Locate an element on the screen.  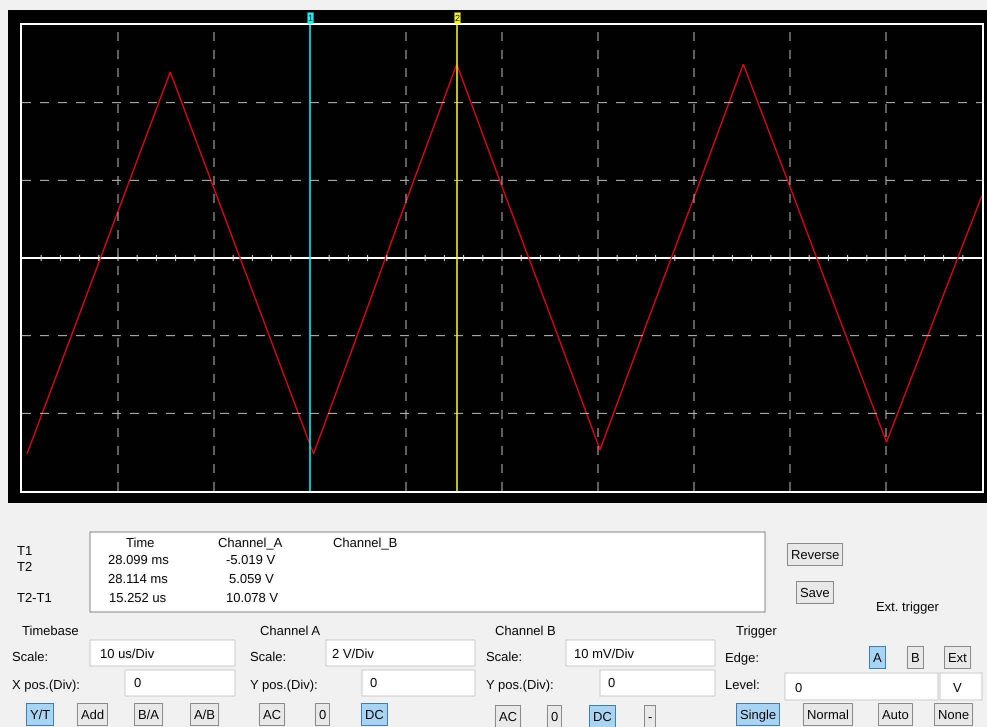
text: Ext is located at coordinates (958, 657).